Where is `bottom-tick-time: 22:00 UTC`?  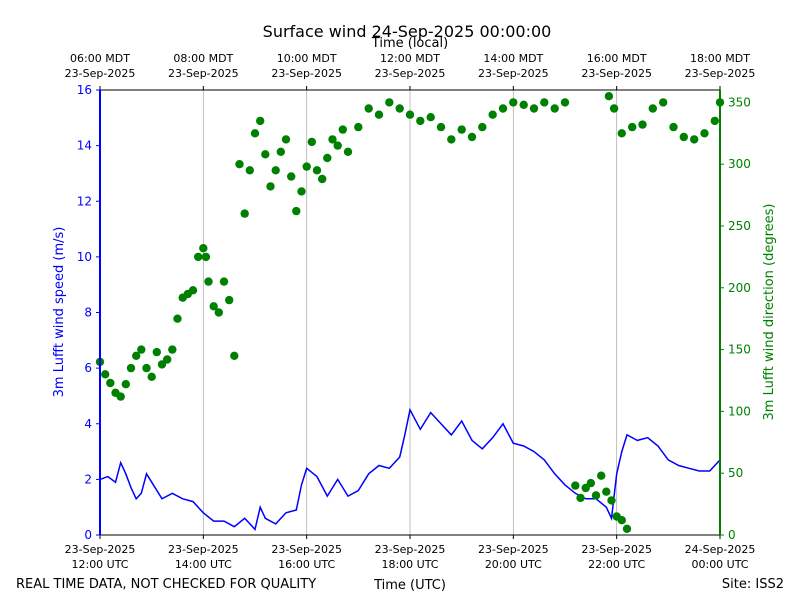 bottom-tick-time: 22:00 UTC is located at coordinates (616, 564).